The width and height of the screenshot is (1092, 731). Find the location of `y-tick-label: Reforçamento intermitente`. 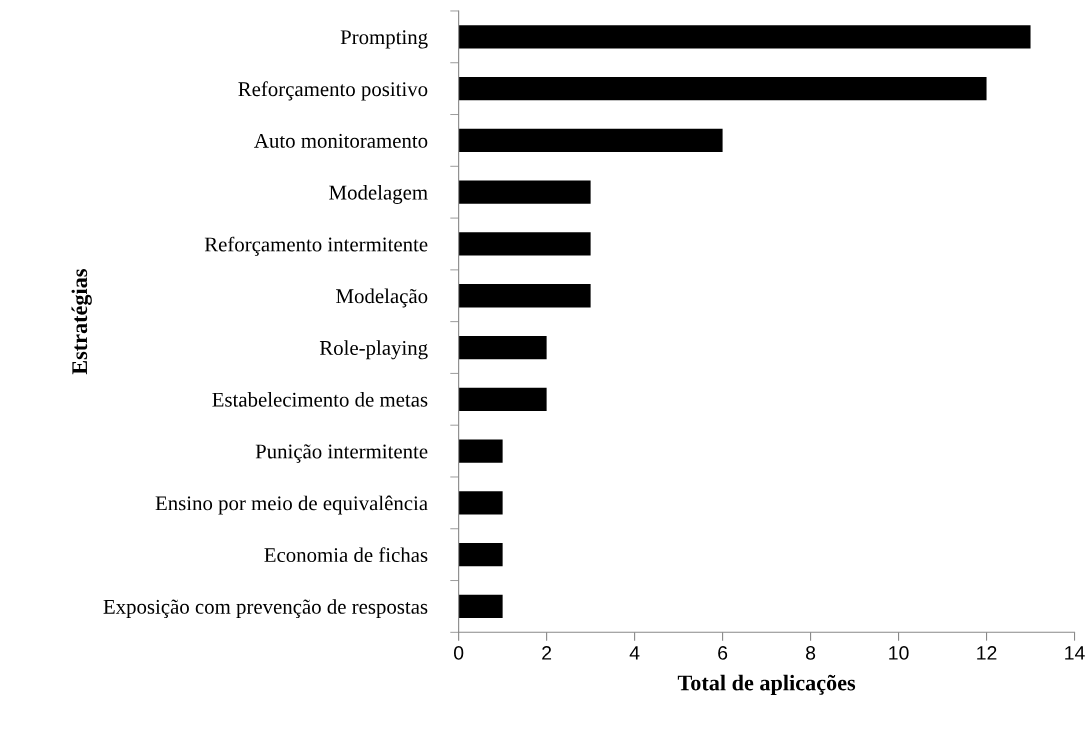

y-tick-label: Reforçamento intermitente is located at coordinates (316, 246).